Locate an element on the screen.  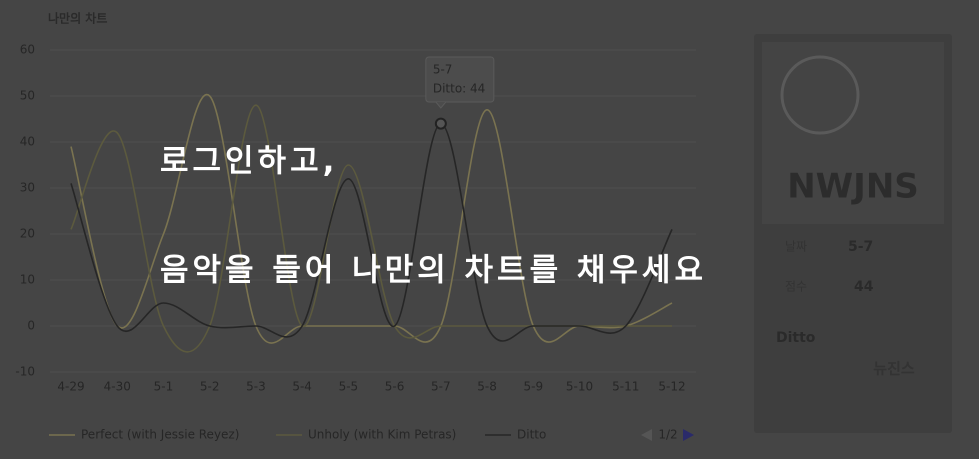
tooltip is located at coordinates (460, 79).